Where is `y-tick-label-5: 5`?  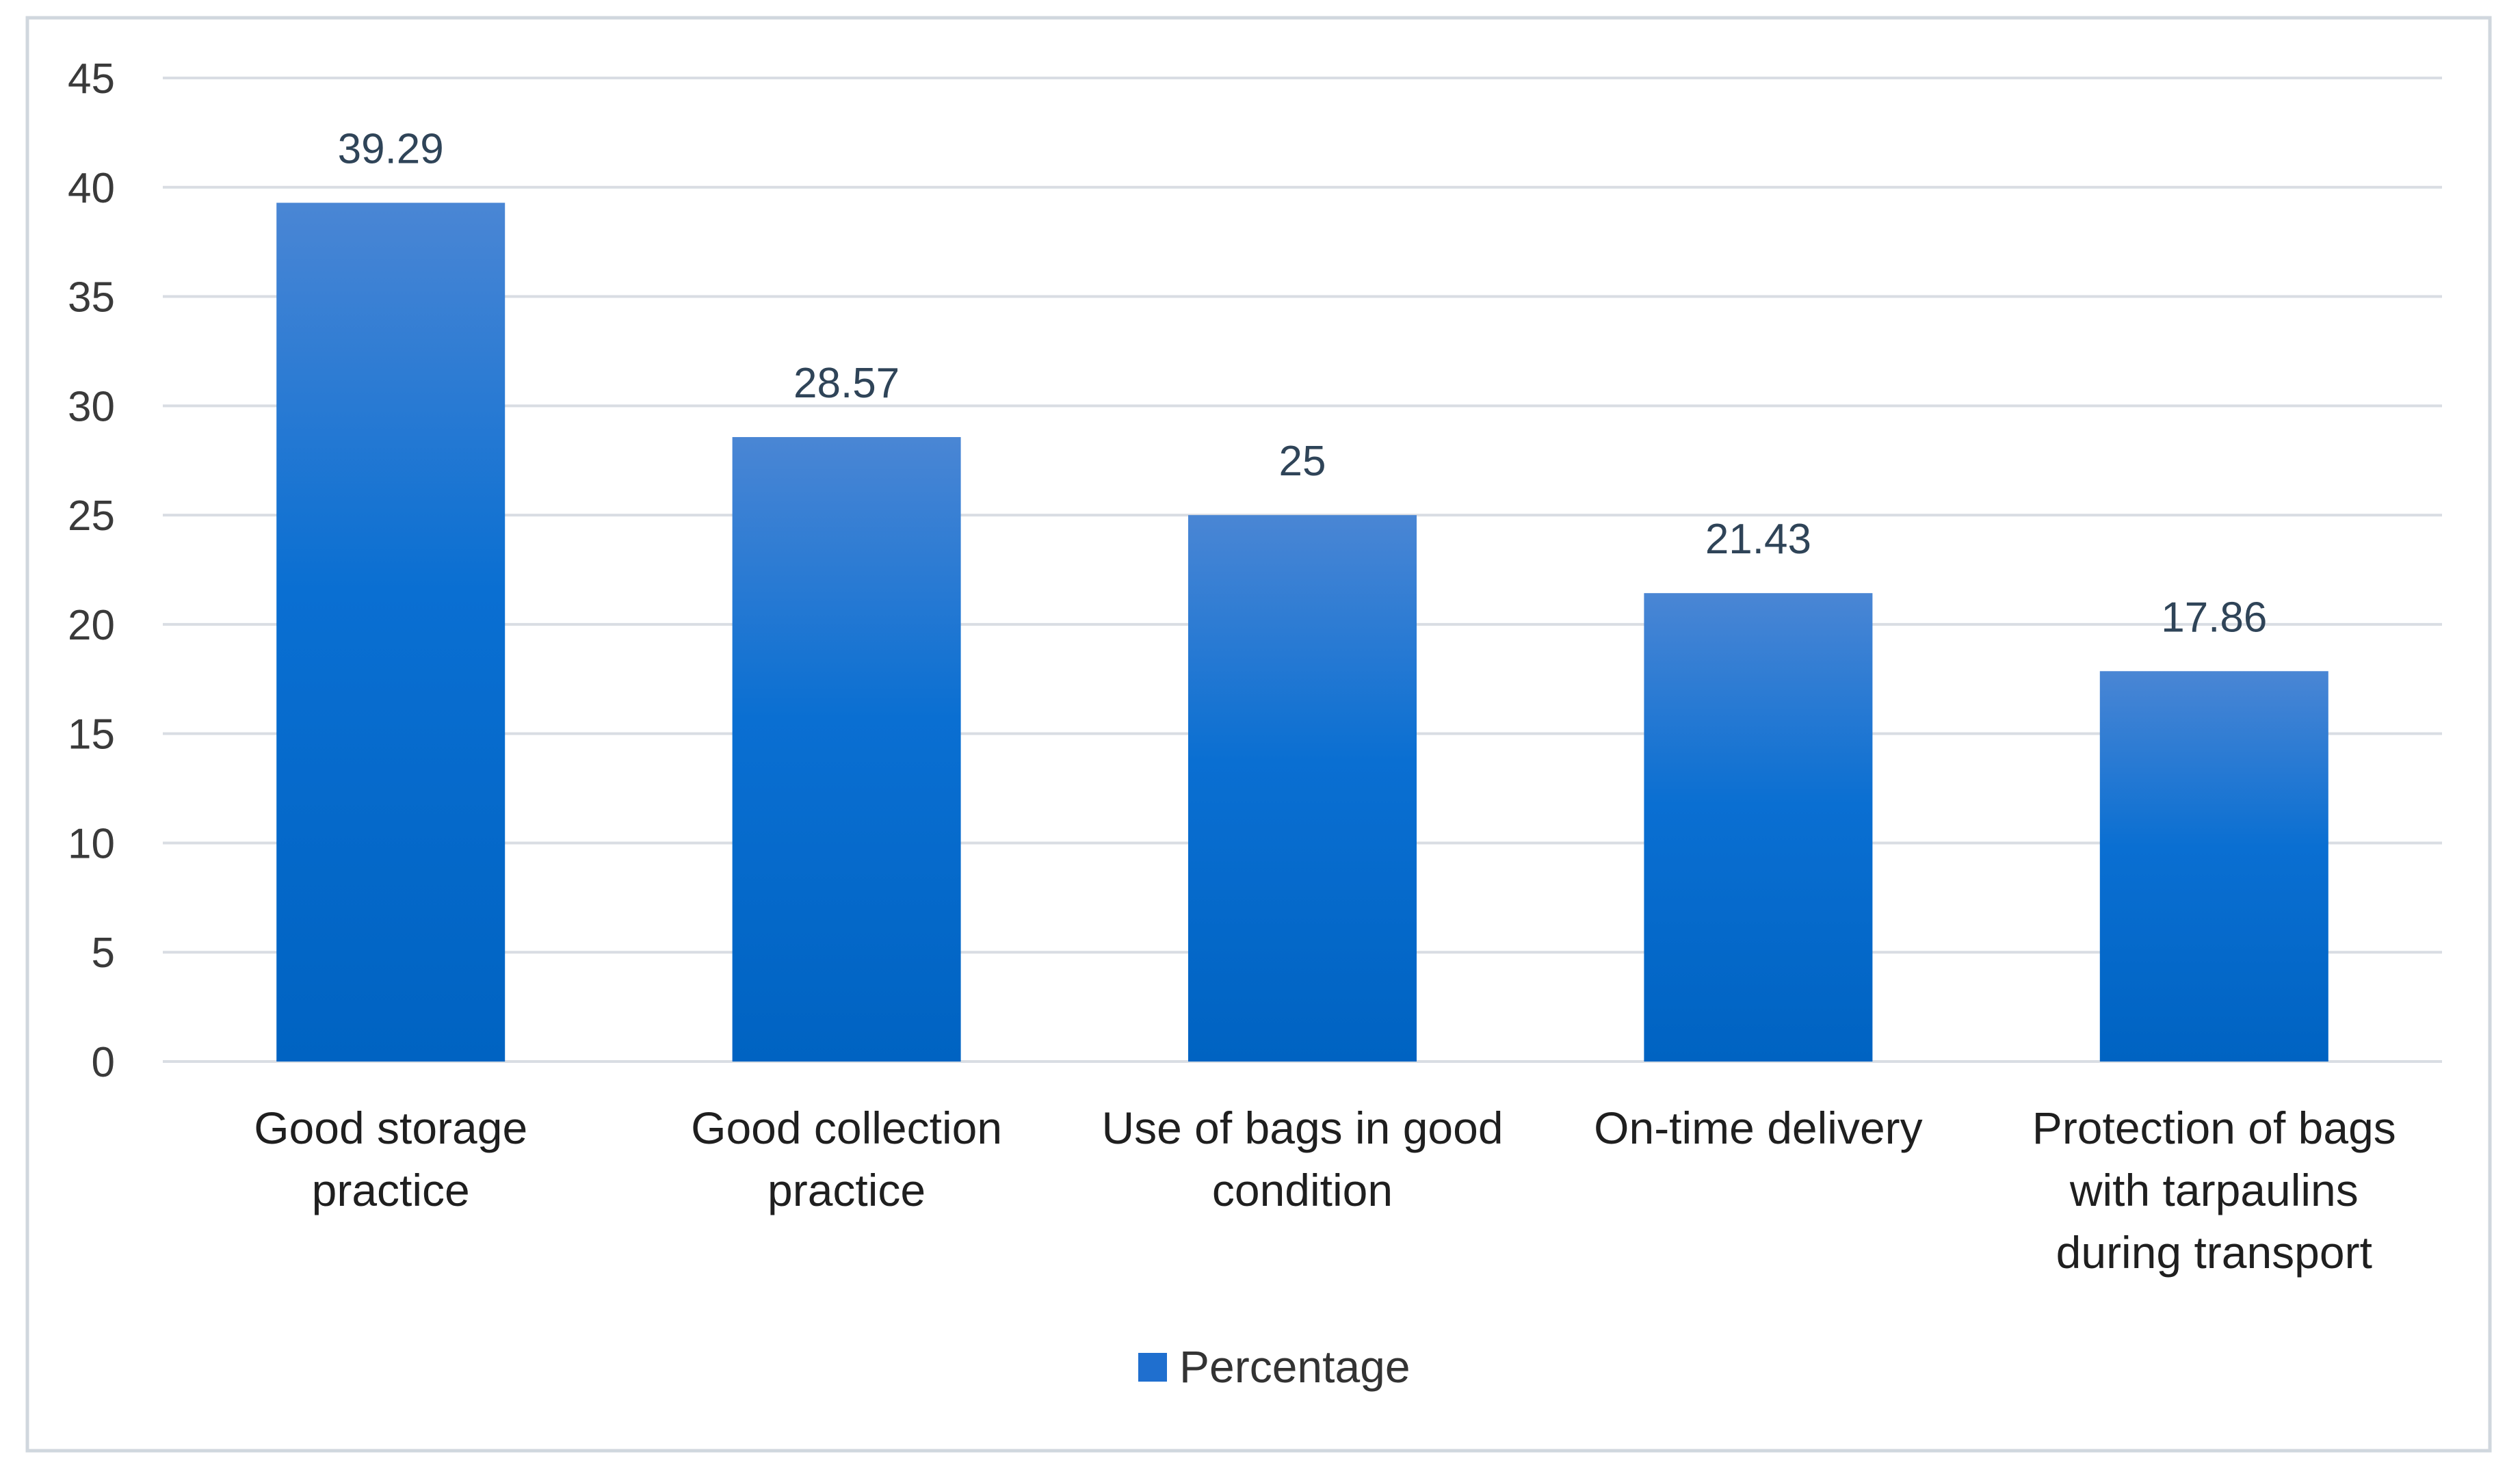 y-tick-label-5: 5 is located at coordinates (103, 954).